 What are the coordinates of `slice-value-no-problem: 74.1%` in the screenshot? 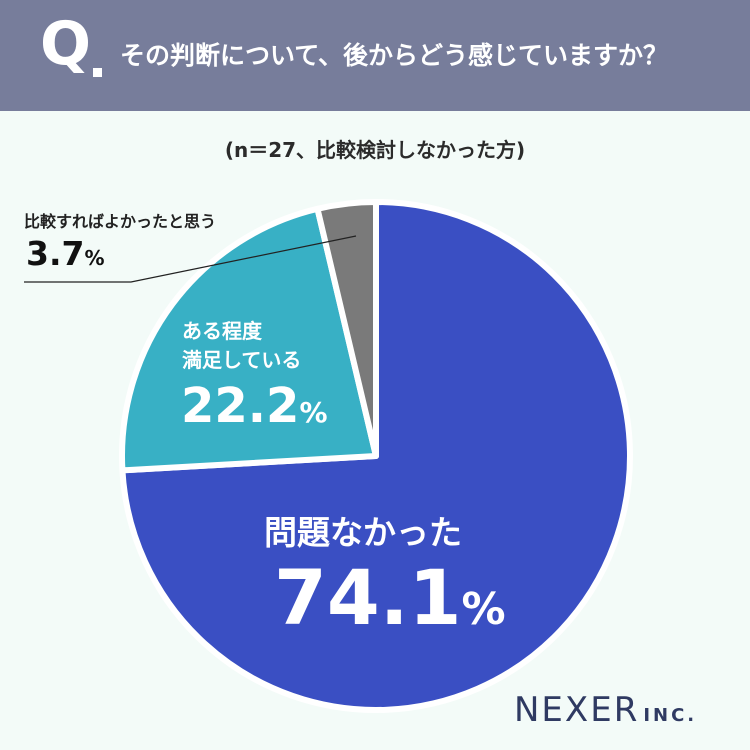 It's located at (390, 597).